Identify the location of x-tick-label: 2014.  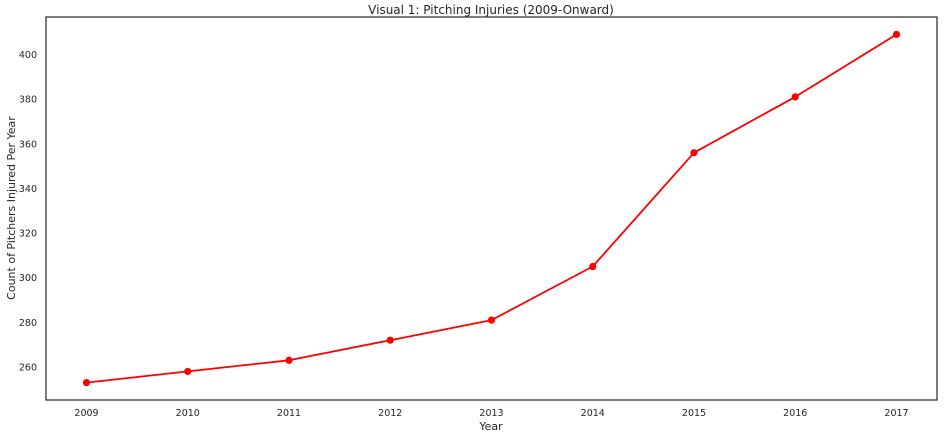
(593, 413).